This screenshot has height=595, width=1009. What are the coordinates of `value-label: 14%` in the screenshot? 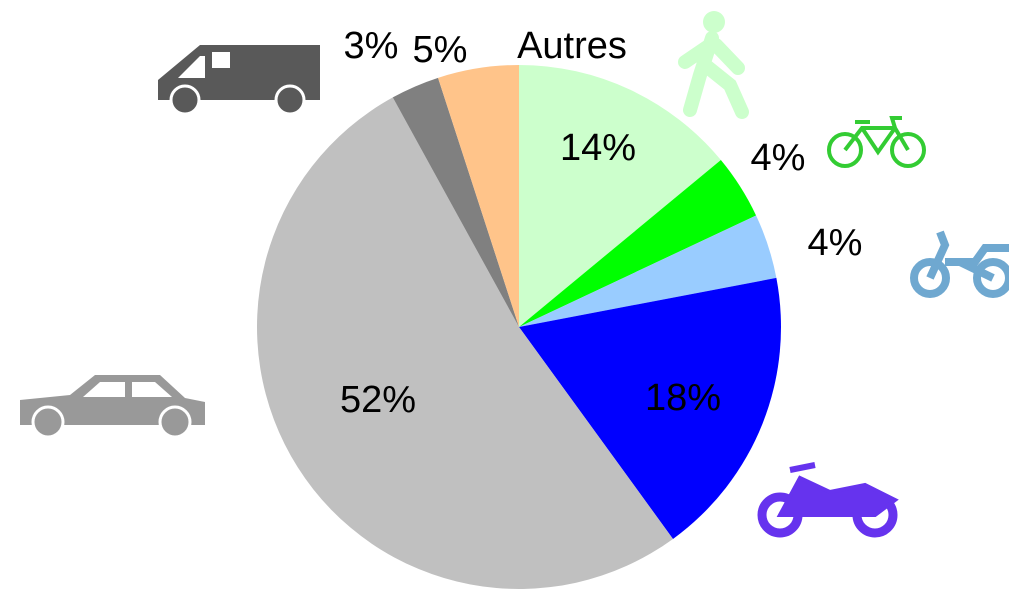 It's located at (598, 148).